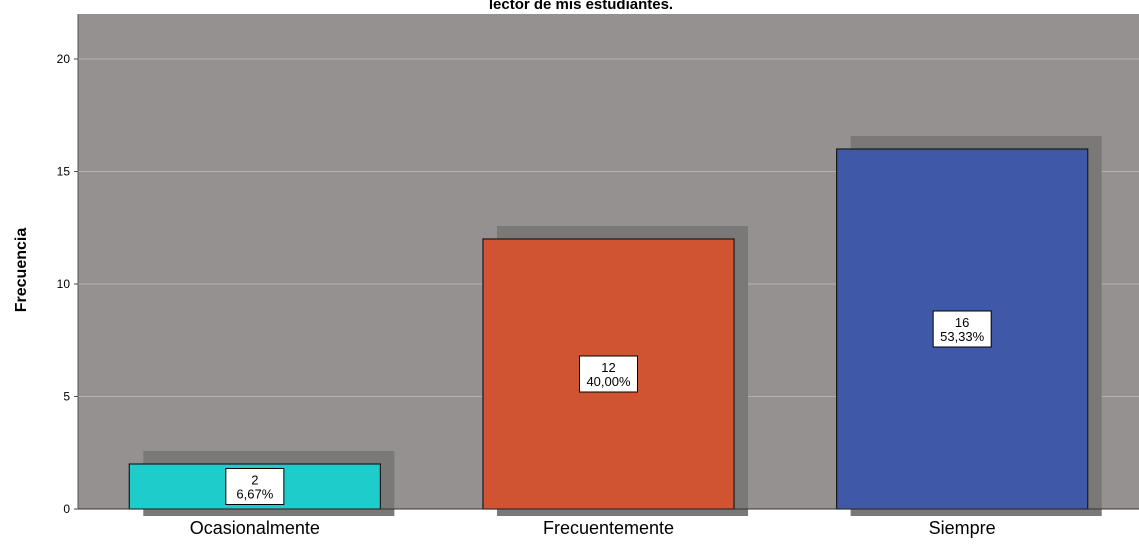 The width and height of the screenshot is (1139, 545). What do you see at coordinates (608, 381) in the screenshot?
I see `data-label-percent: 40,00%` at bounding box center [608, 381].